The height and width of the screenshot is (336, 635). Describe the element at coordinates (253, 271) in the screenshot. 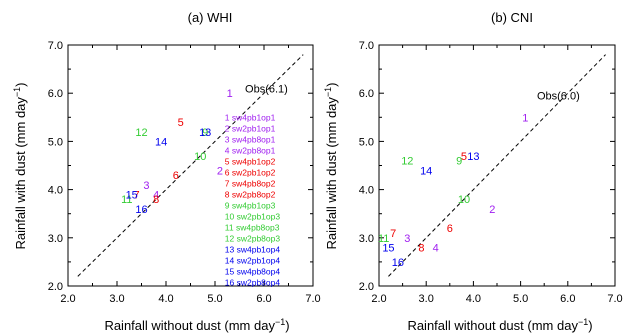

I see `legend-entry: 15 sw4pb8op4` at that location.